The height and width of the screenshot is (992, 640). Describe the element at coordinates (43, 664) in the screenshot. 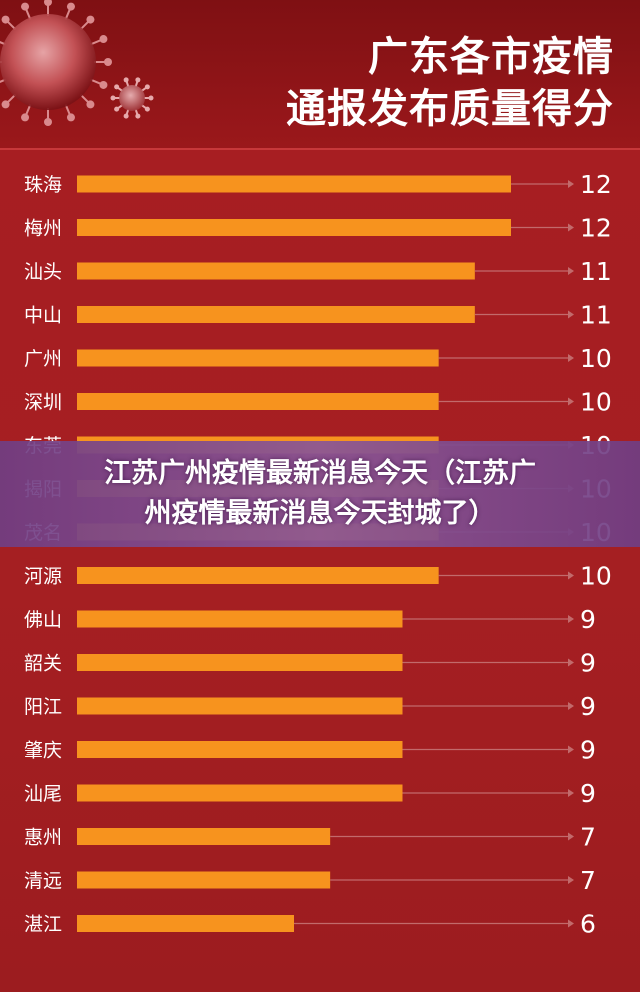

I see `category-label: 韶关` at that location.